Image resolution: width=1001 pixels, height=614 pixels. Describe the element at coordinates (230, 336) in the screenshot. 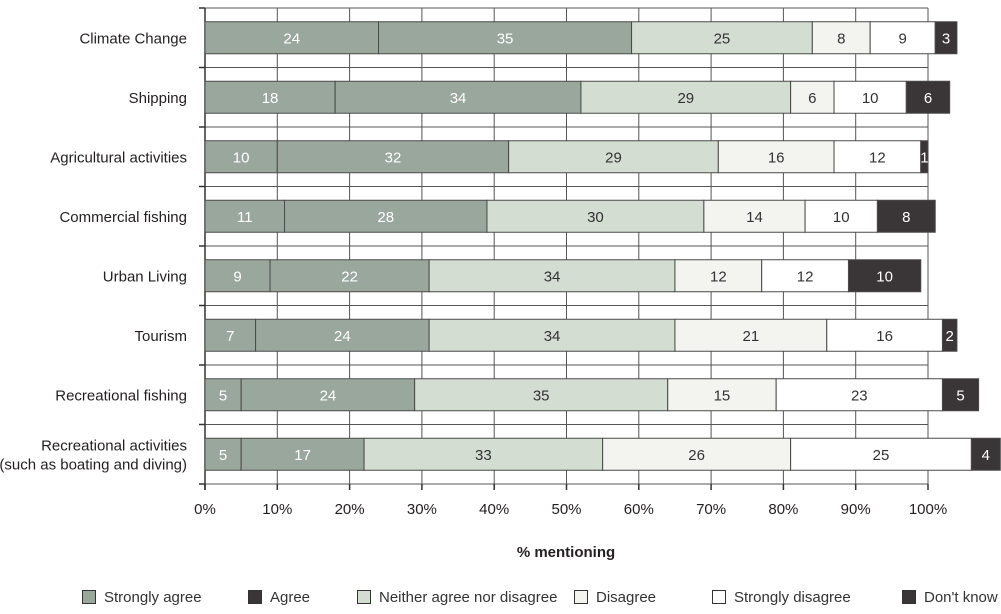

I see `bar-value-label: 7` at that location.